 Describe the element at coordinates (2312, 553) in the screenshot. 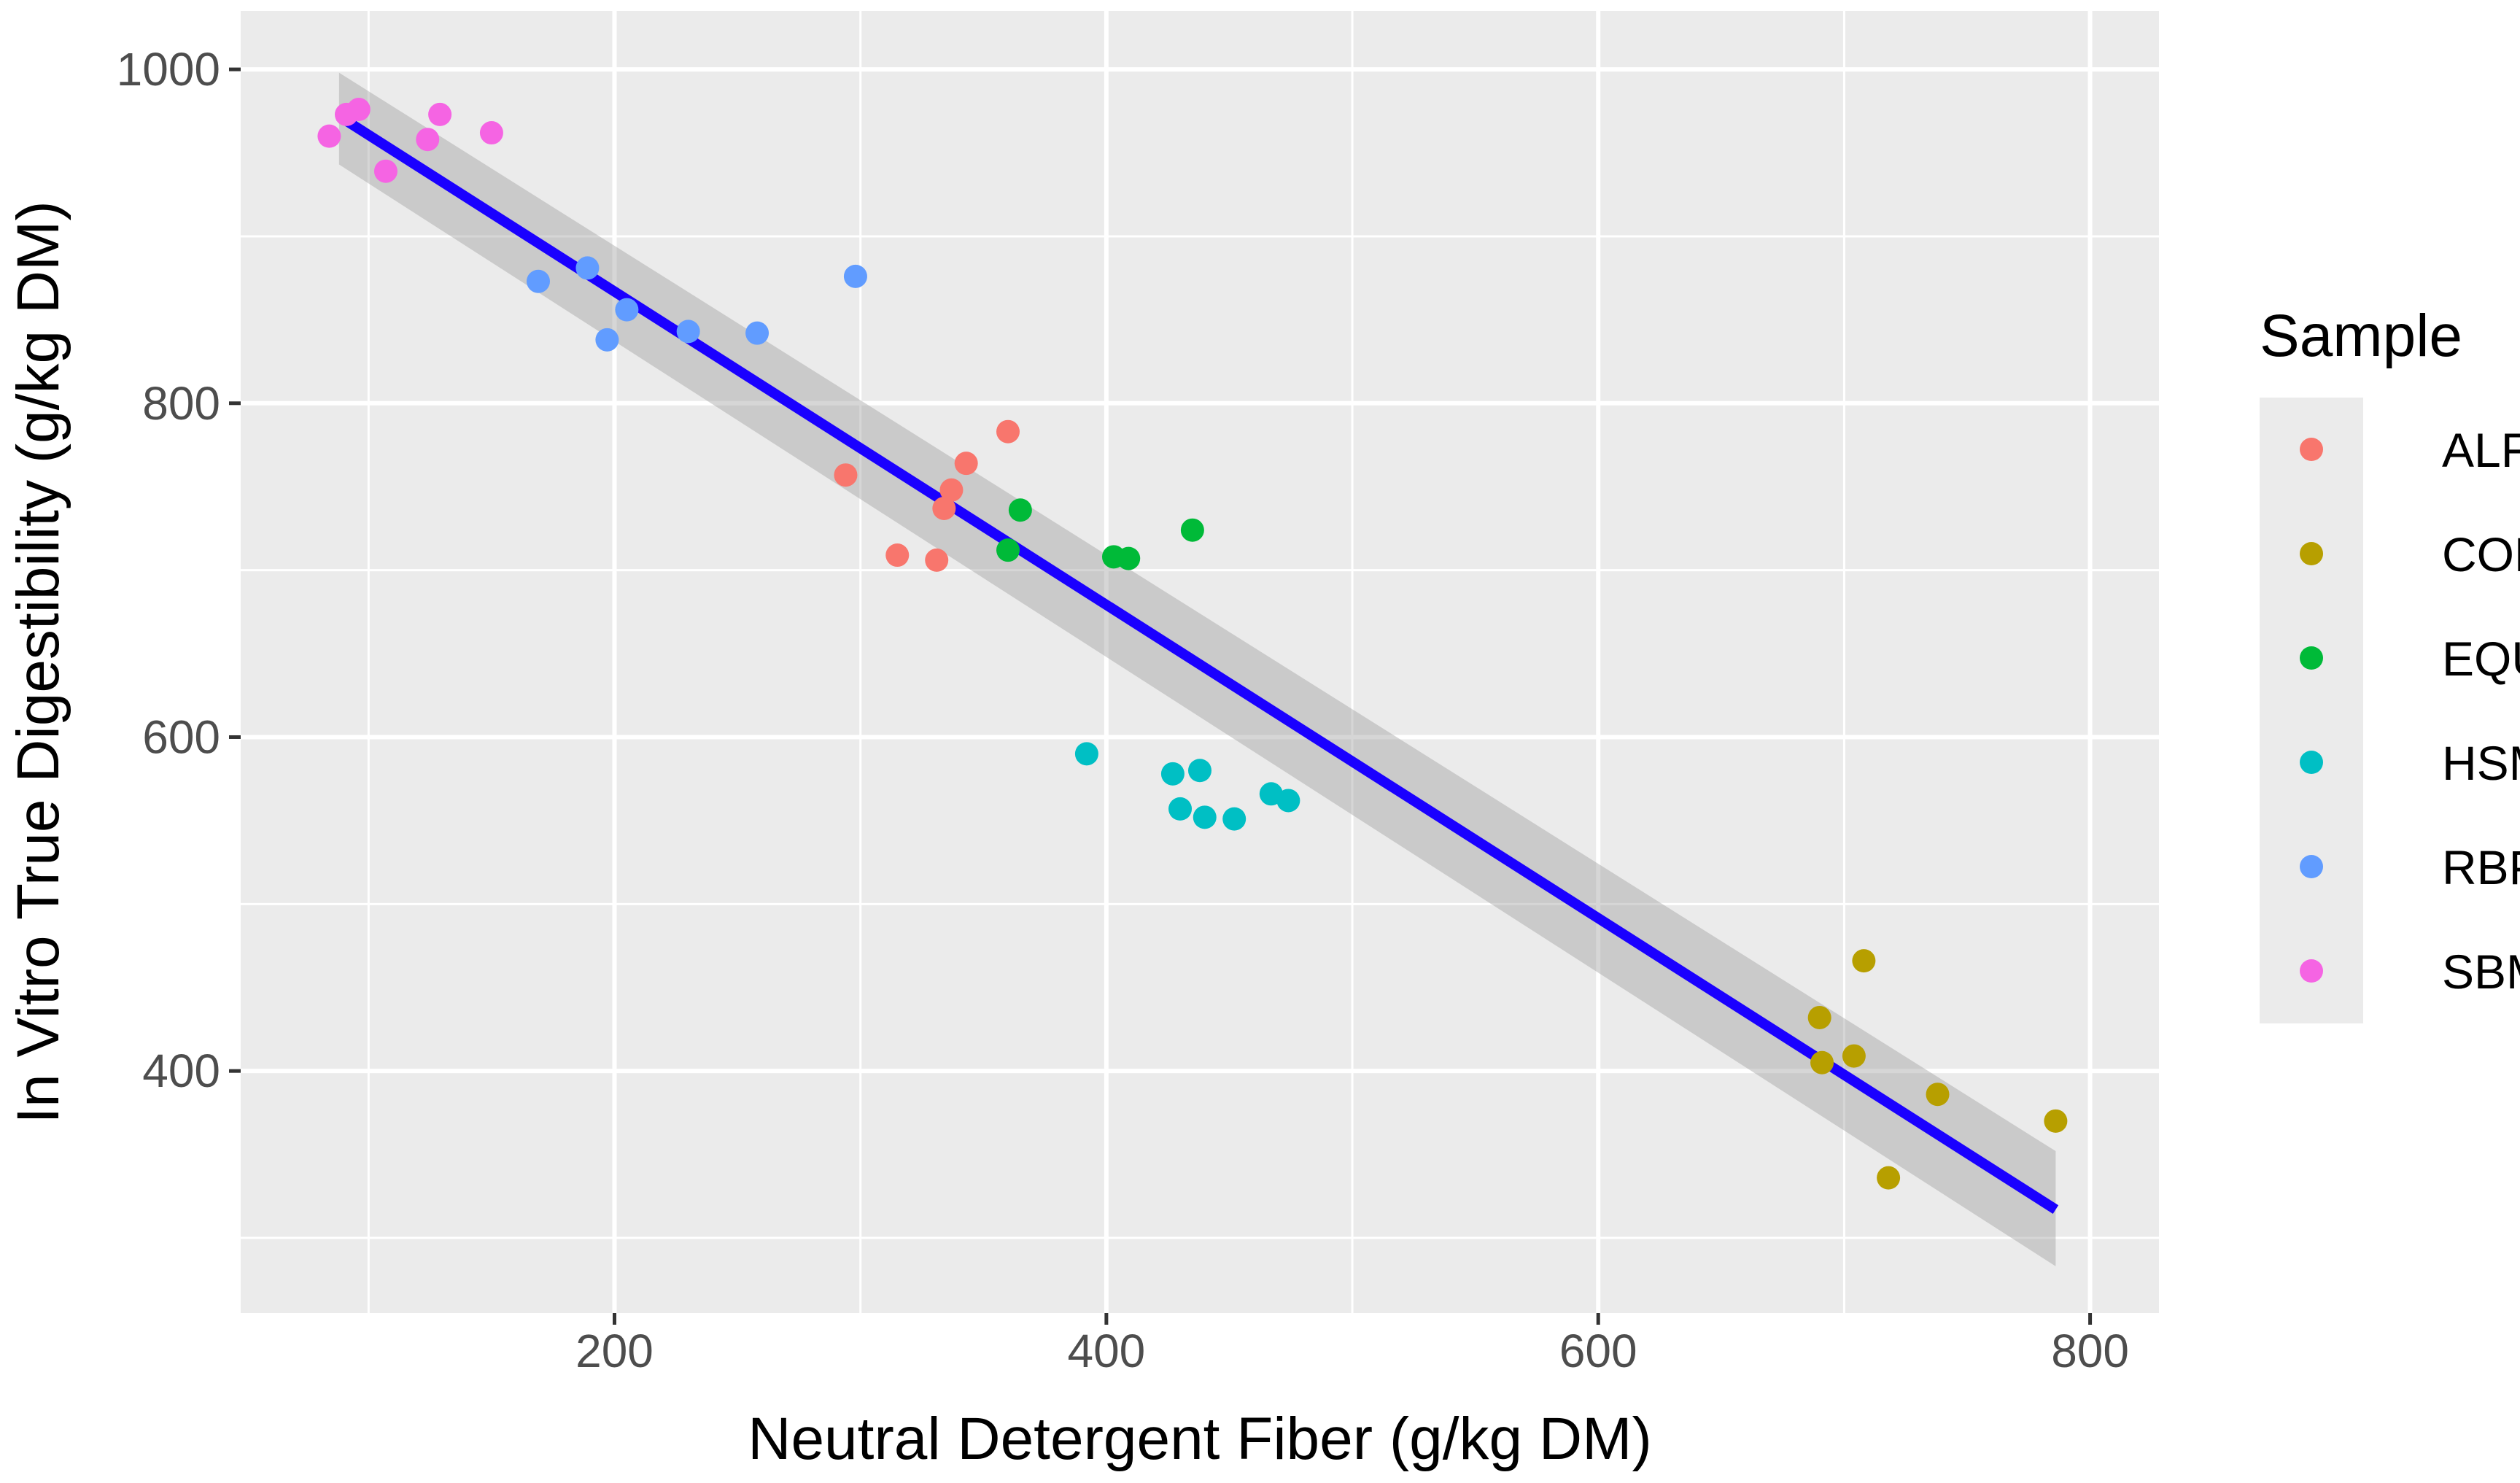

I see `legend-key-coh` at that location.